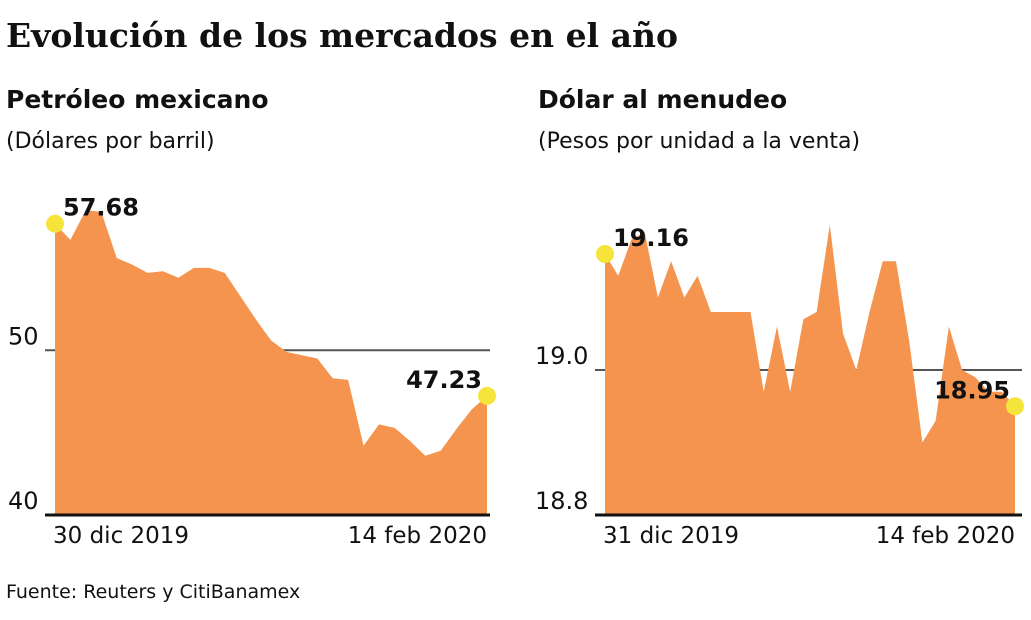 The height and width of the screenshot is (620, 1031). Describe the element at coordinates (23, 501) in the screenshot. I see `y-tick-label: 40` at that location.